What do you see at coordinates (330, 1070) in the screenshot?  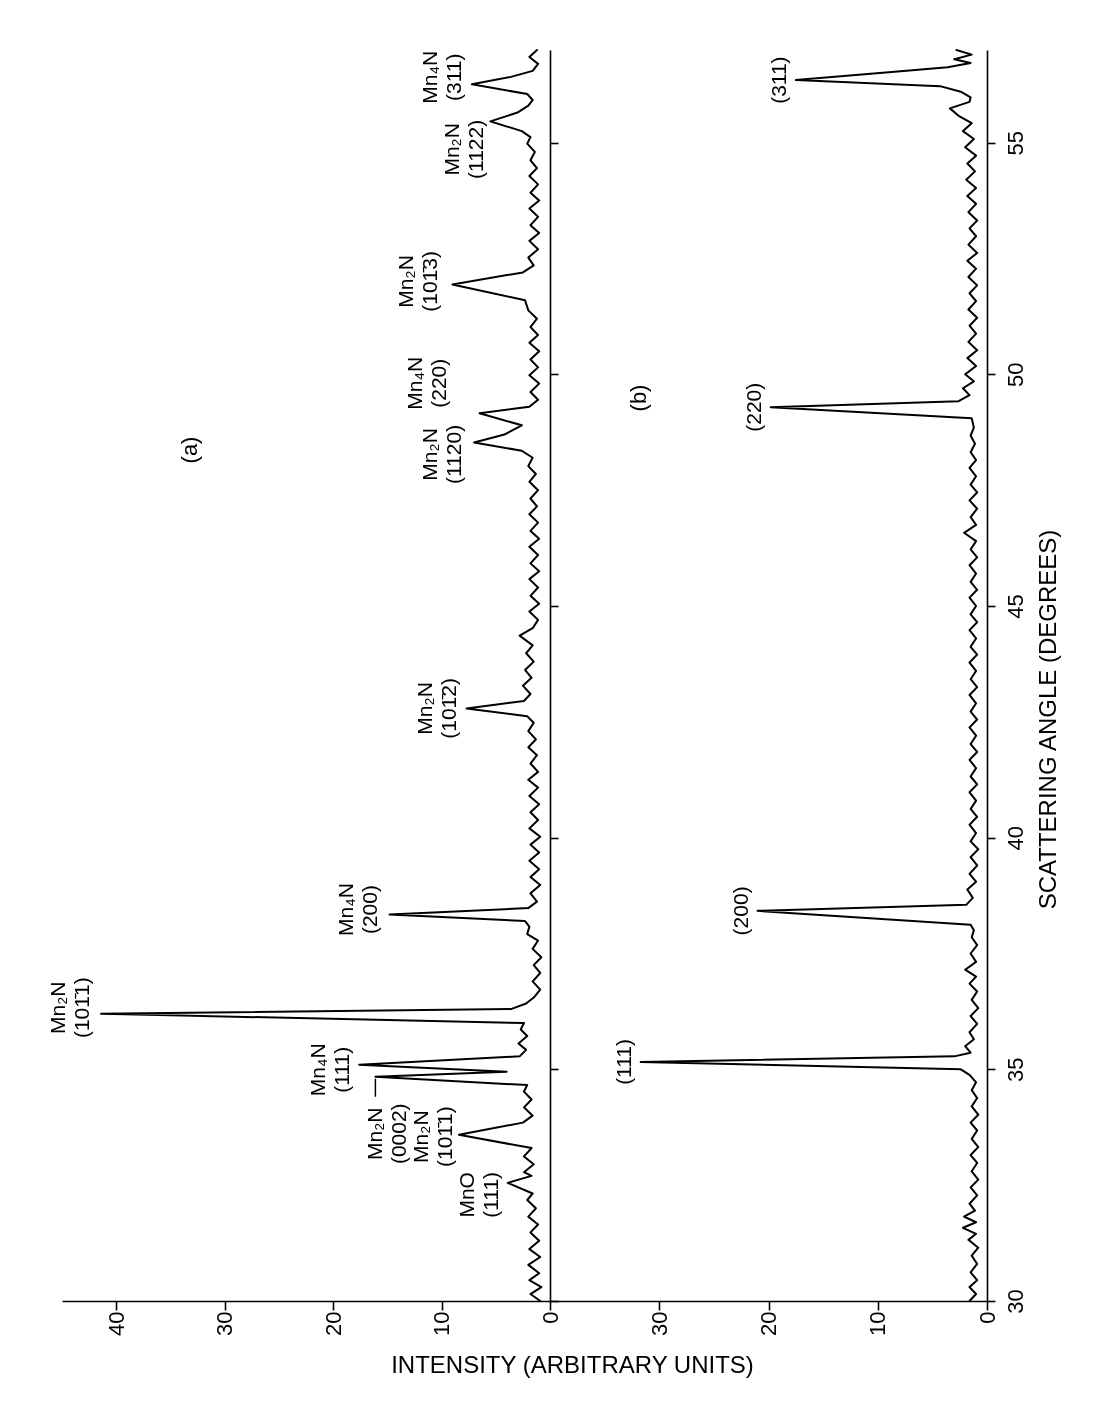 I see `annotation: Mn₄N (111)` at bounding box center [330, 1070].